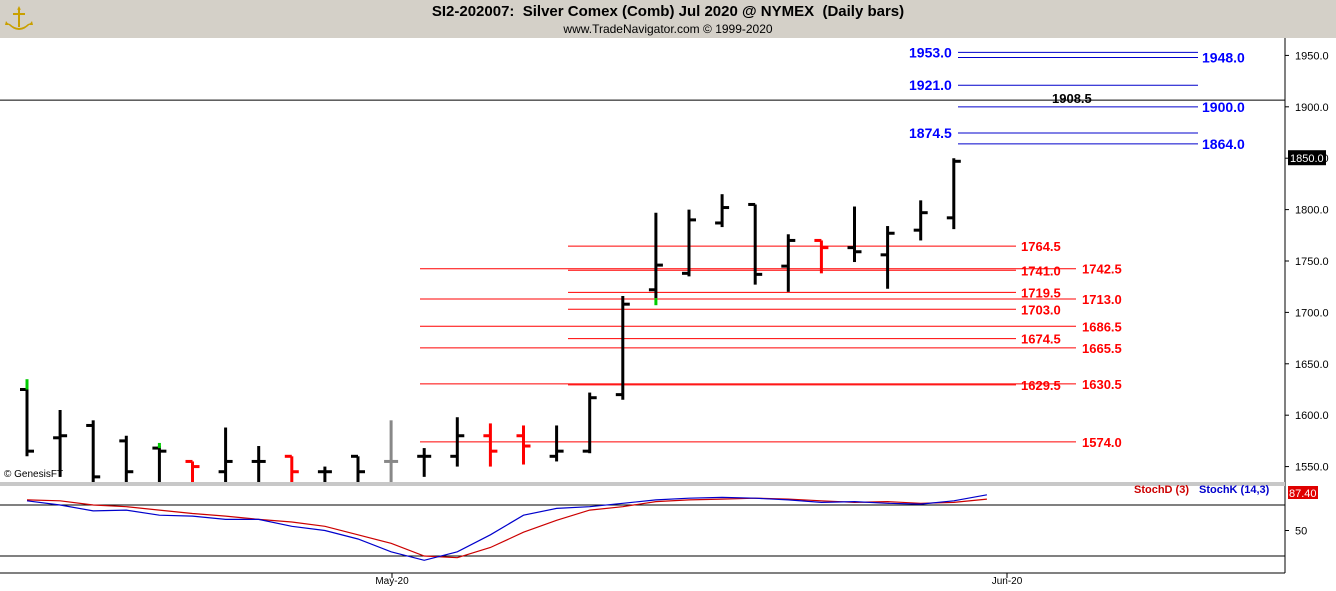 The width and height of the screenshot is (1336, 591). Describe the element at coordinates (1041, 292) in the screenshot. I see `fib-level-label: 1719.5` at that location.